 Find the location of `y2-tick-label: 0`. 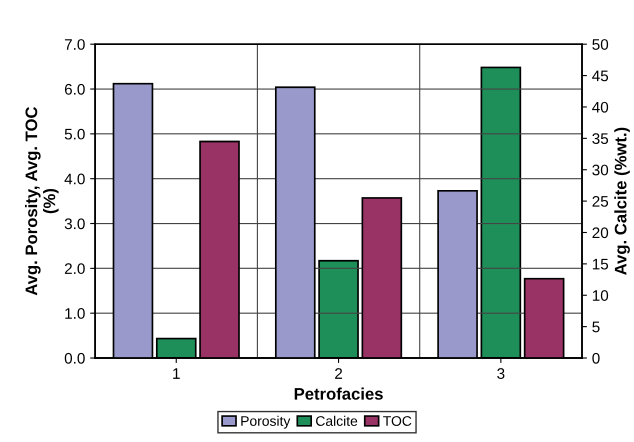

y2-tick-label: 0 is located at coordinates (596, 358).